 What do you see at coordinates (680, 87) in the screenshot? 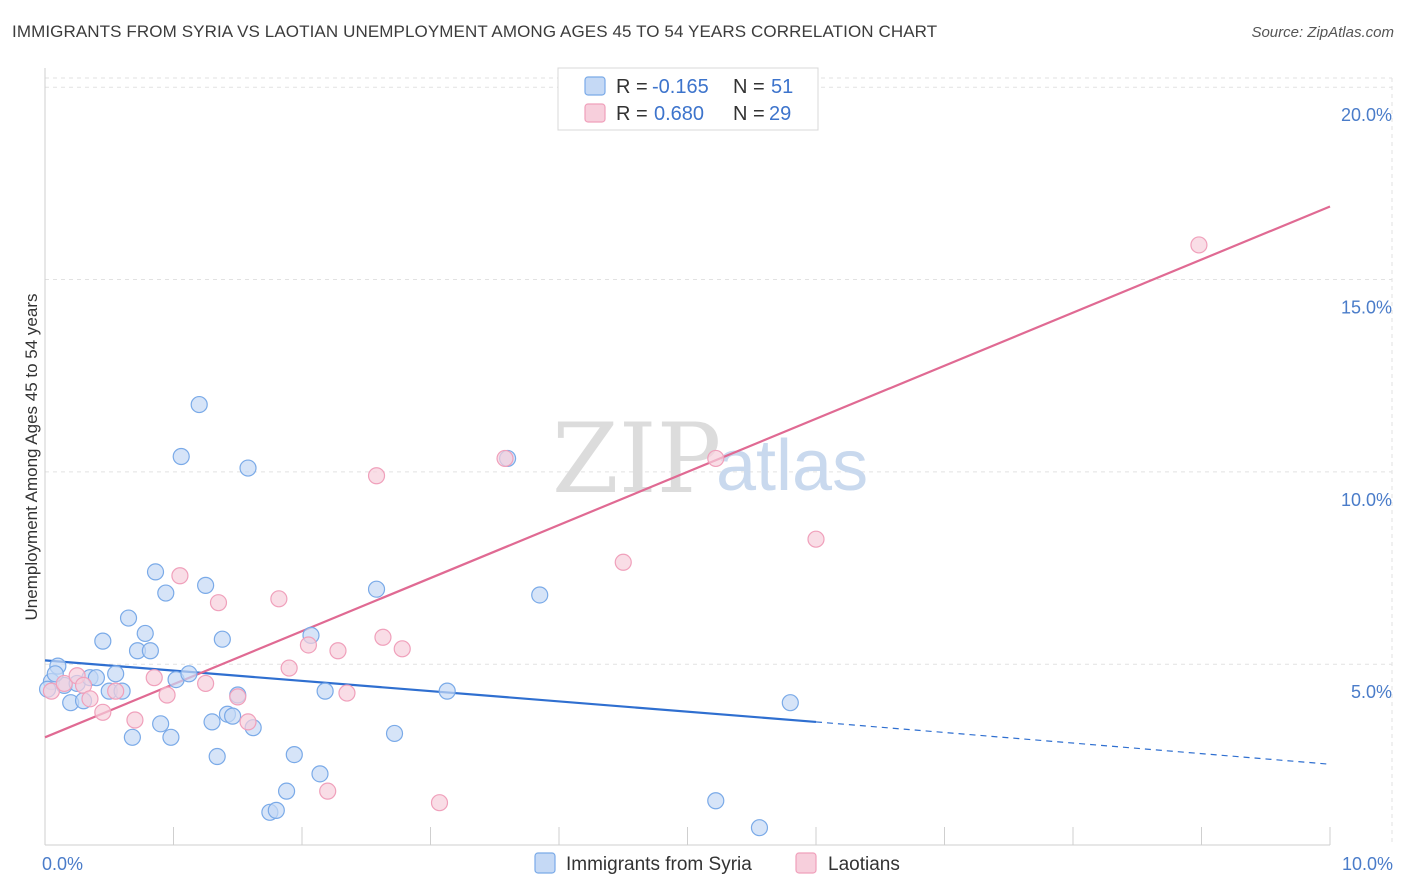
I see `legend-r-value-syria: -0.165` at bounding box center [680, 87].